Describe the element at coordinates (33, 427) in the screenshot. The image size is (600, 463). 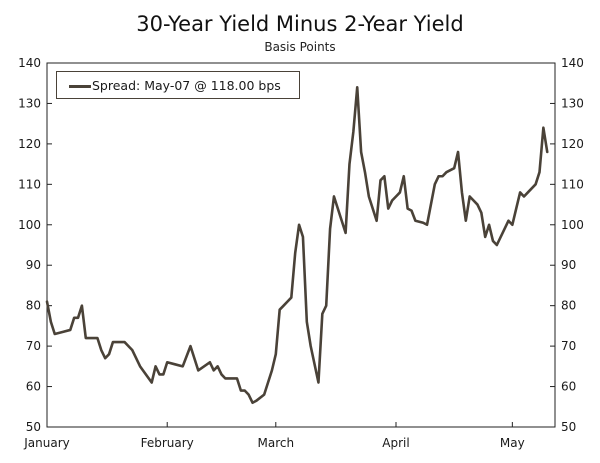
I see `y-tick-label-left: 50` at that location.